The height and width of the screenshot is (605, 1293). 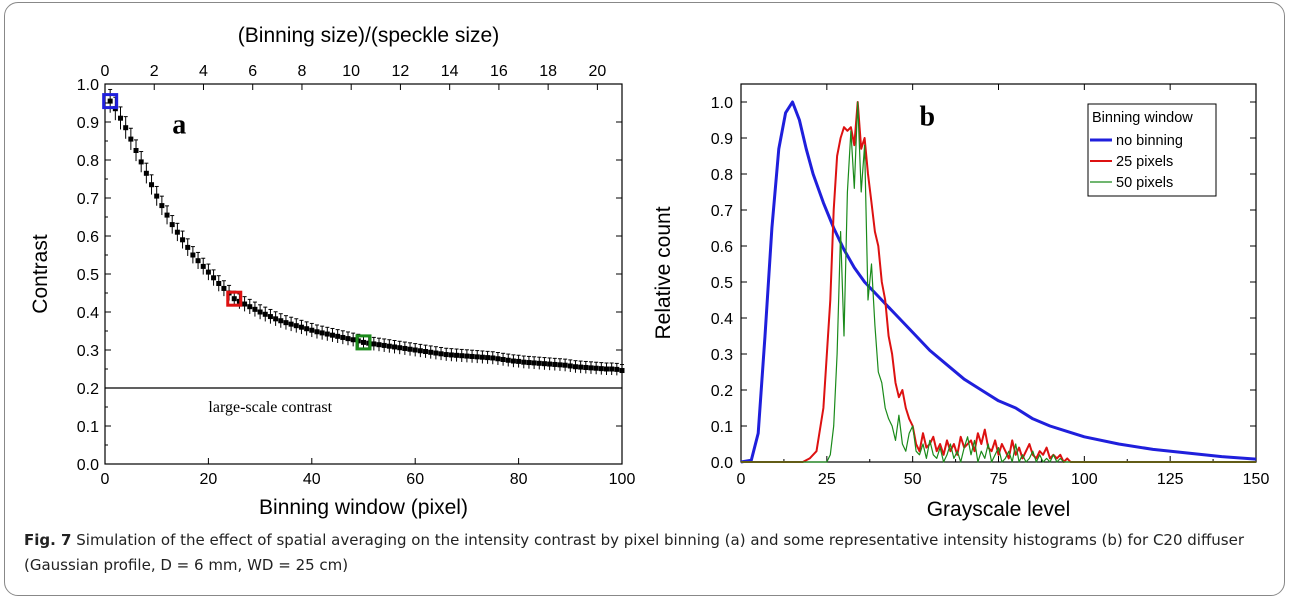 I want to click on highlight-marker-blue, so click(x=110, y=101).